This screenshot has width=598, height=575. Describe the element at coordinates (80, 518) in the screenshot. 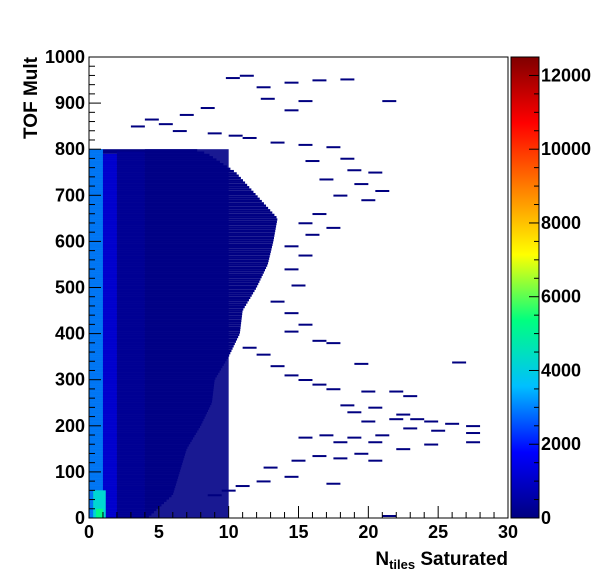

I see `y-tick-label: 0` at that location.